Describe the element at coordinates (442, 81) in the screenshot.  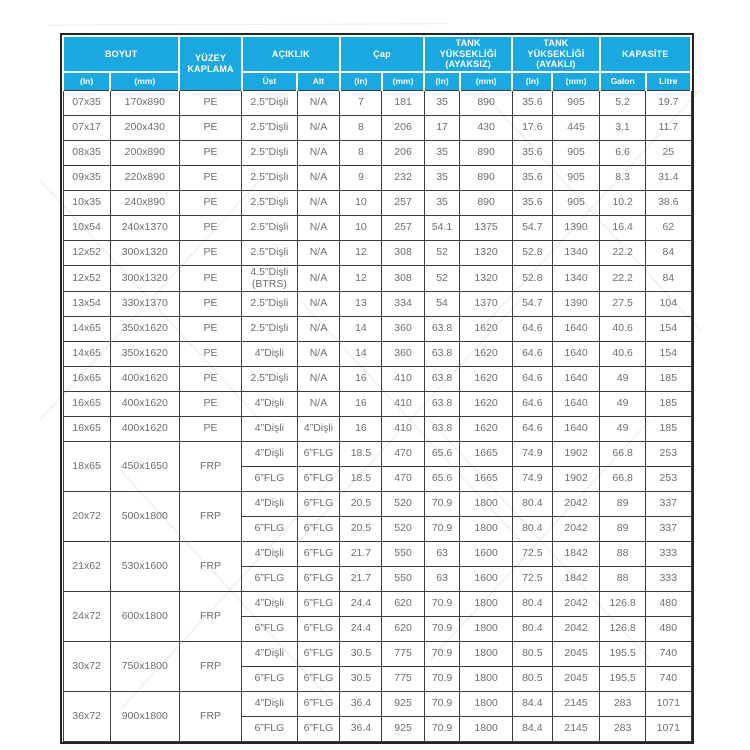
I see `subheader-ayaksiz-in: (In)` at that location.